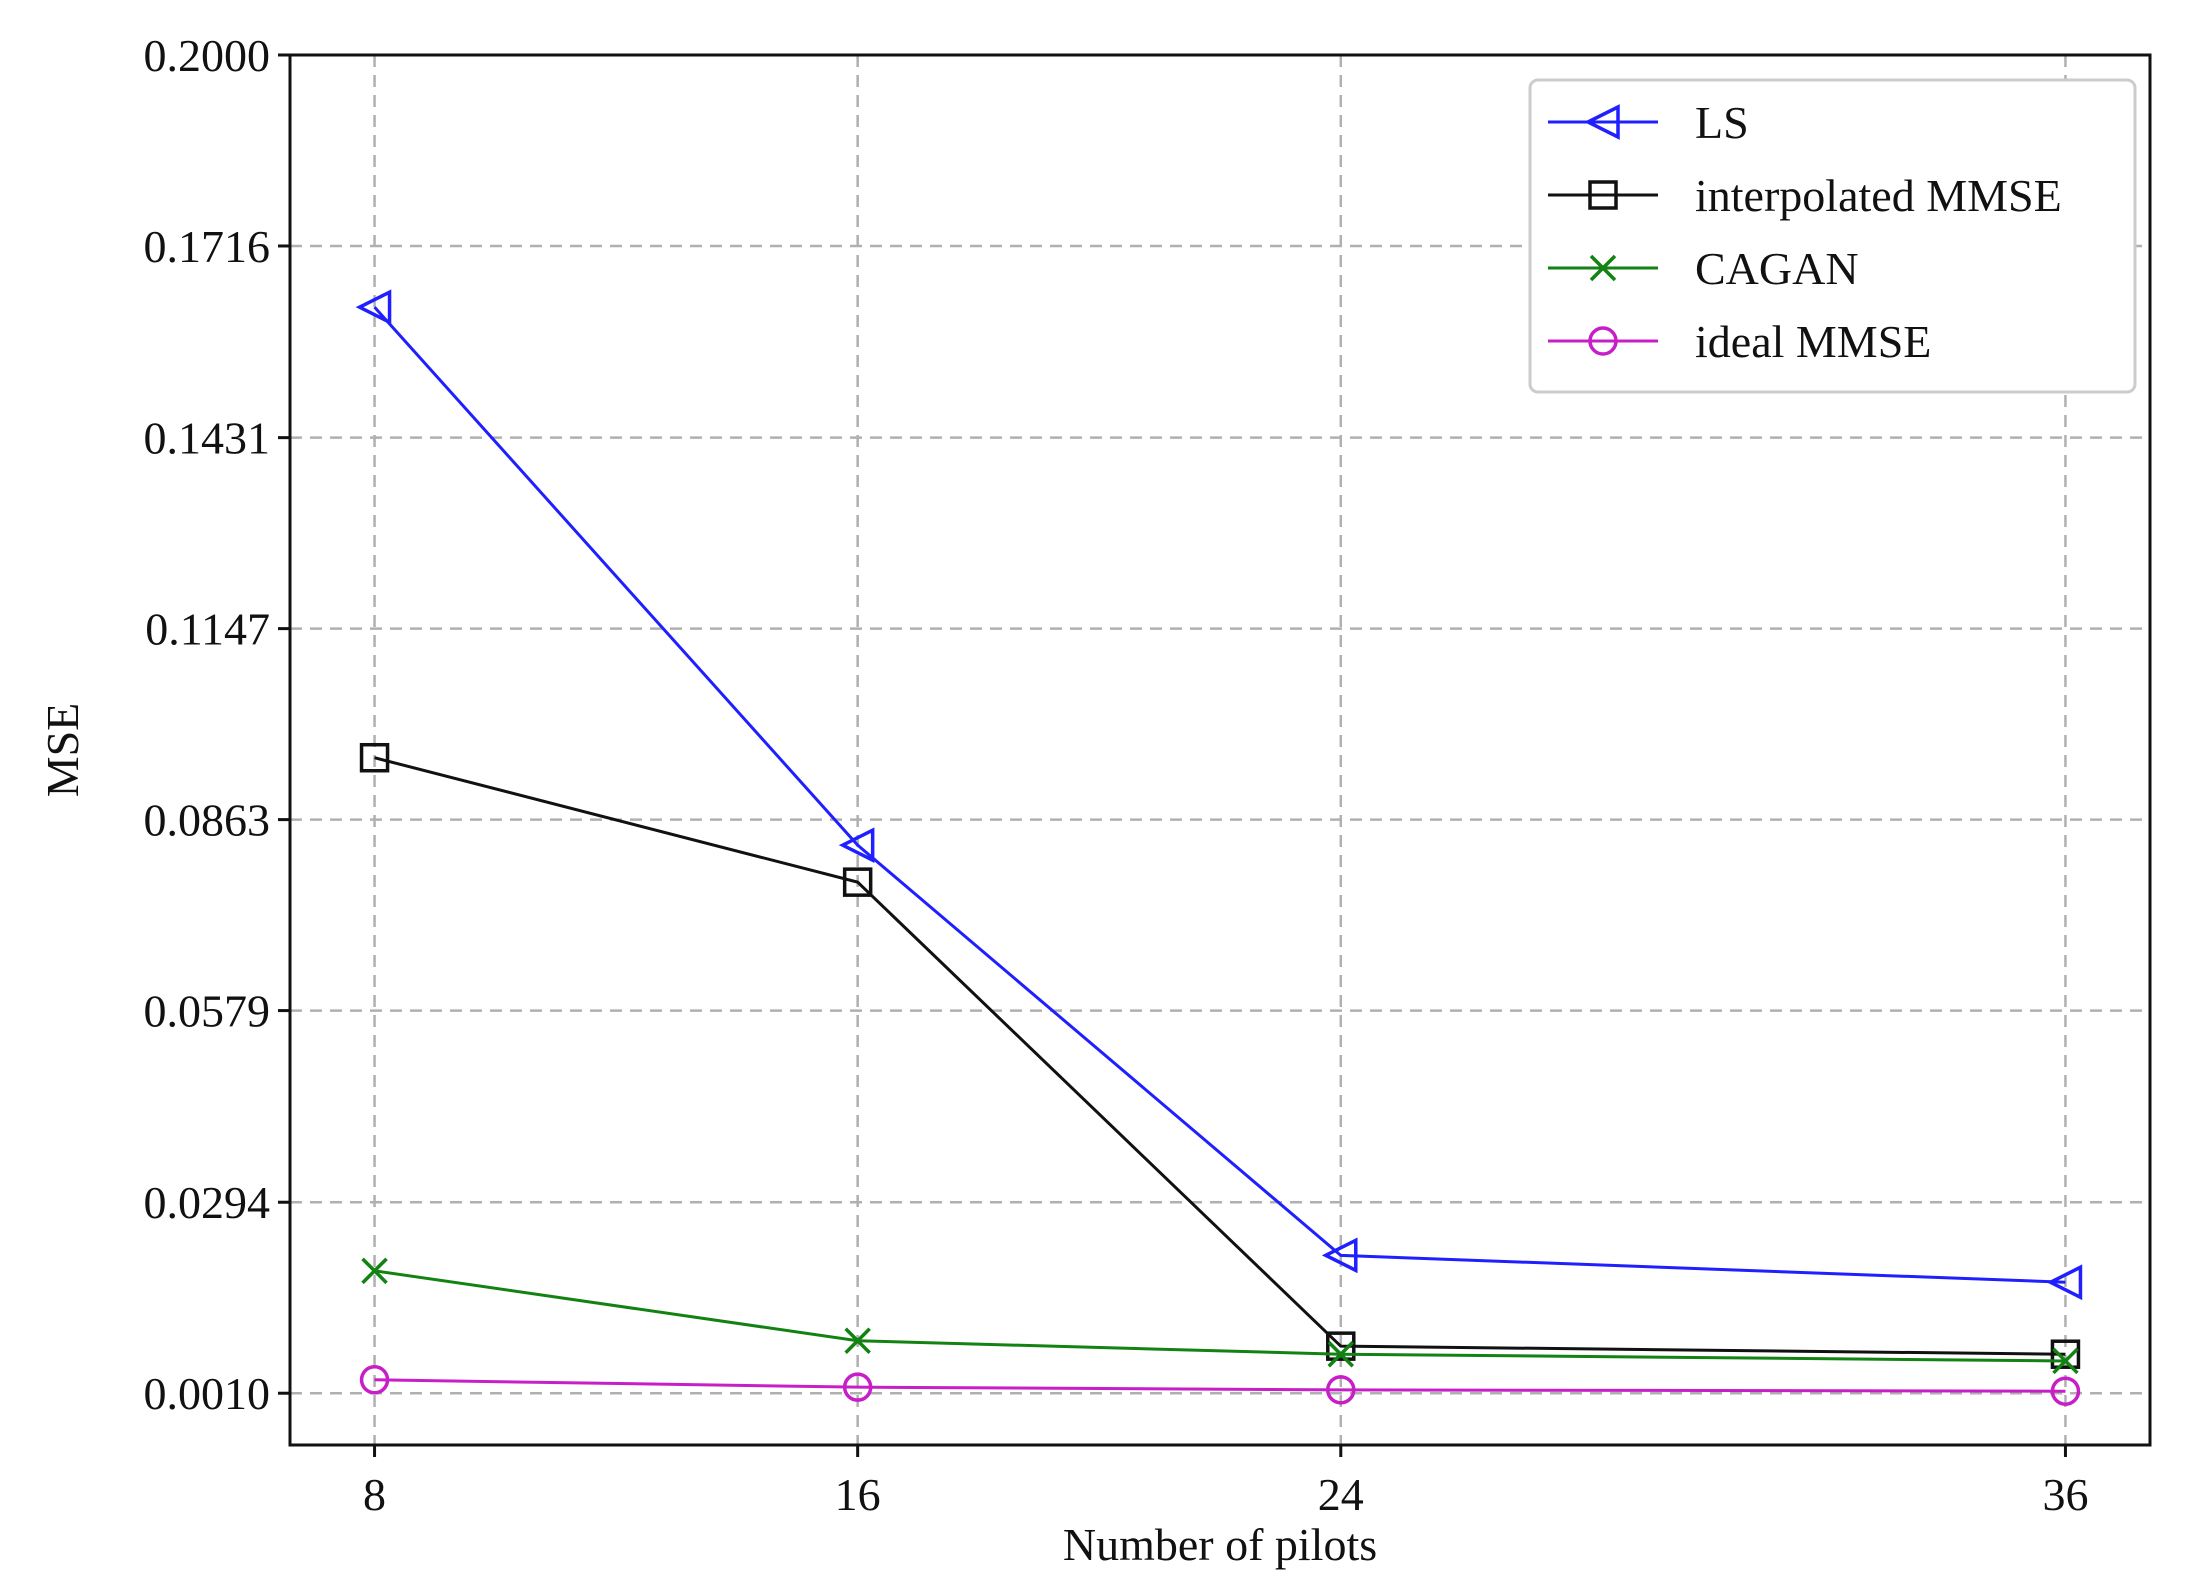 The height and width of the screenshot is (1587, 2190). I want to click on series-ideal-mmse, so click(1220, 1385).